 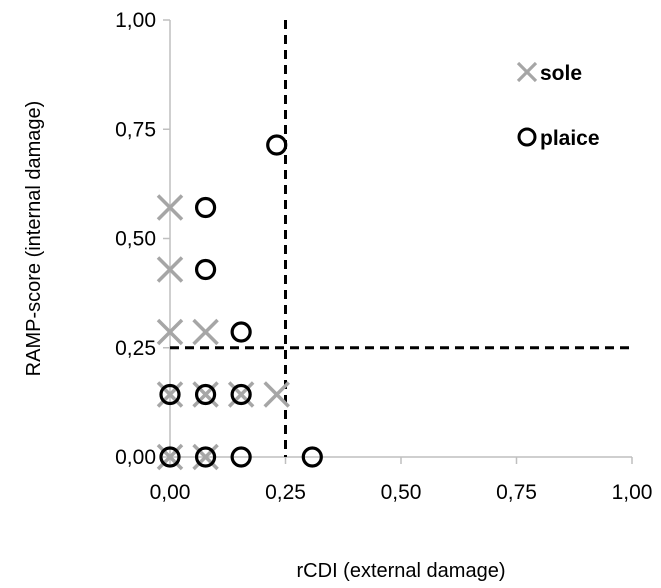 I want to click on legend: sole plaice, so click(x=558, y=105).